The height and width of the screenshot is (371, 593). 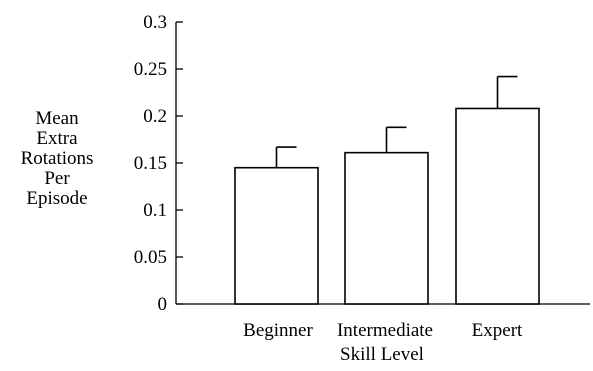 What do you see at coordinates (155, 116) in the screenshot?
I see `y-tick-label: 0.2` at bounding box center [155, 116].